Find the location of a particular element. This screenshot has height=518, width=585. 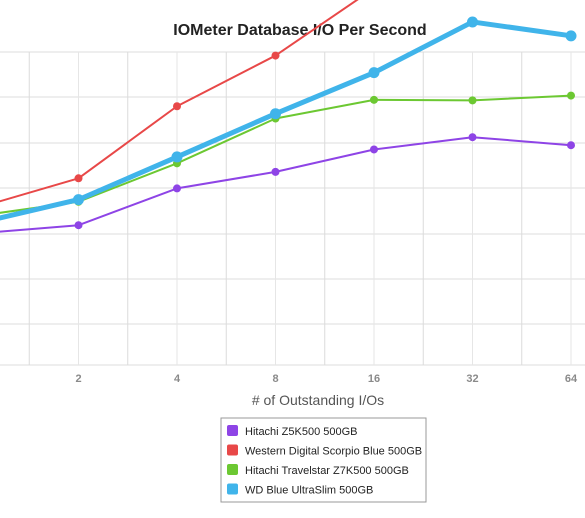

x-tick-label: 64 is located at coordinates (571, 379).